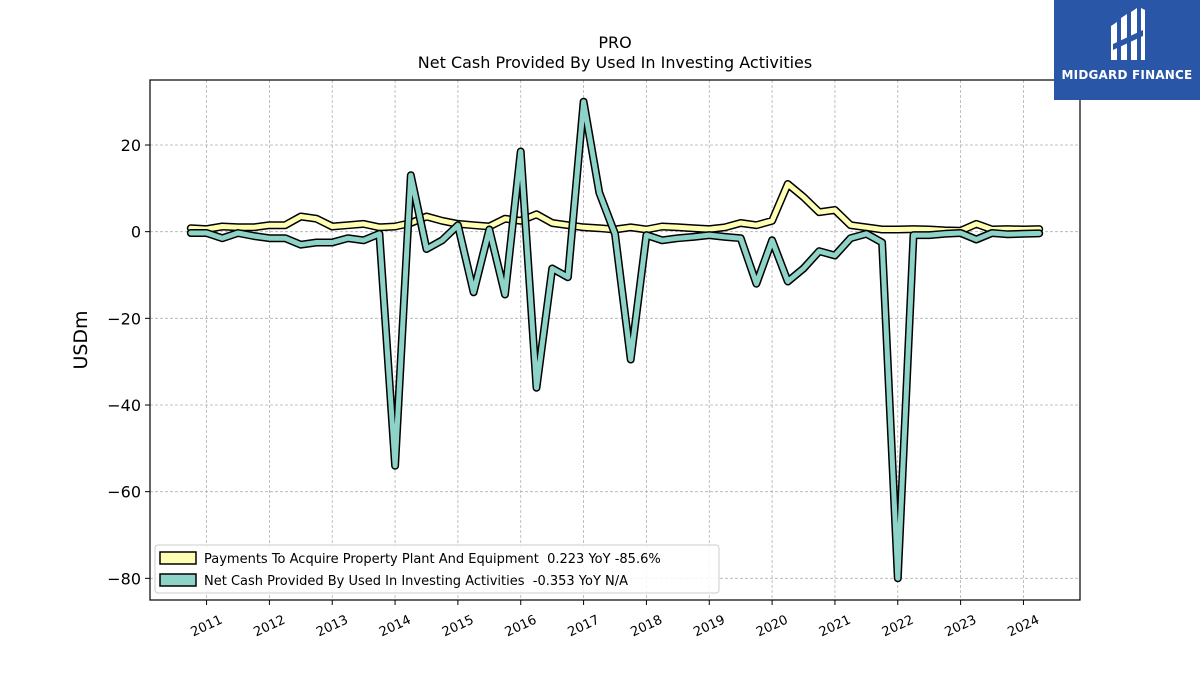 The height and width of the screenshot is (675, 1200). What do you see at coordinates (128, 362) in the screenshot?
I see `y-axis-ticks: 20 0 −20 −40 −60 −80` at bounding box center [128, 362].